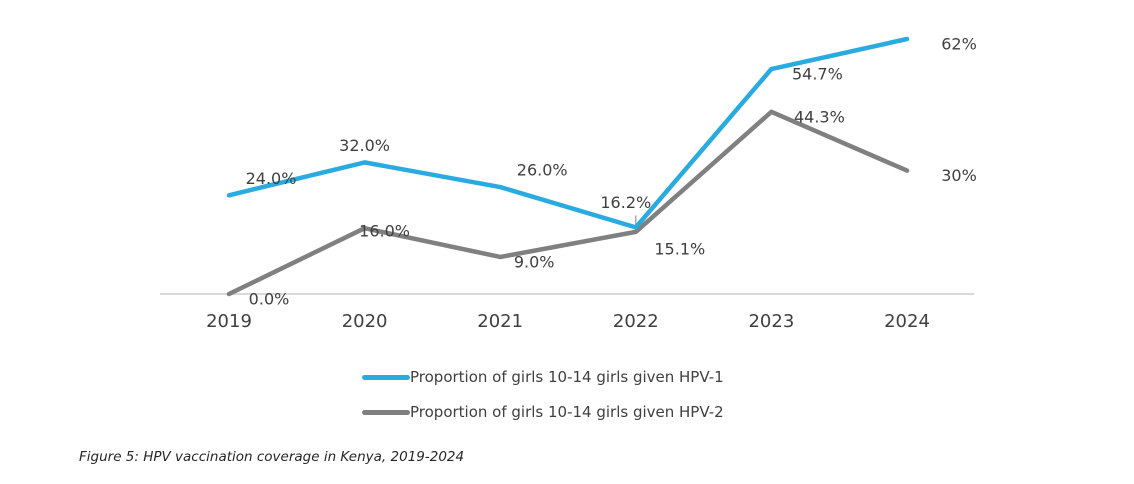 This screenshot has width=1134, height=484. What do you see at coordinates (771, 321) in the screenshot?
I see `x-tick-label: 2023` at bounding box center [771, 321].